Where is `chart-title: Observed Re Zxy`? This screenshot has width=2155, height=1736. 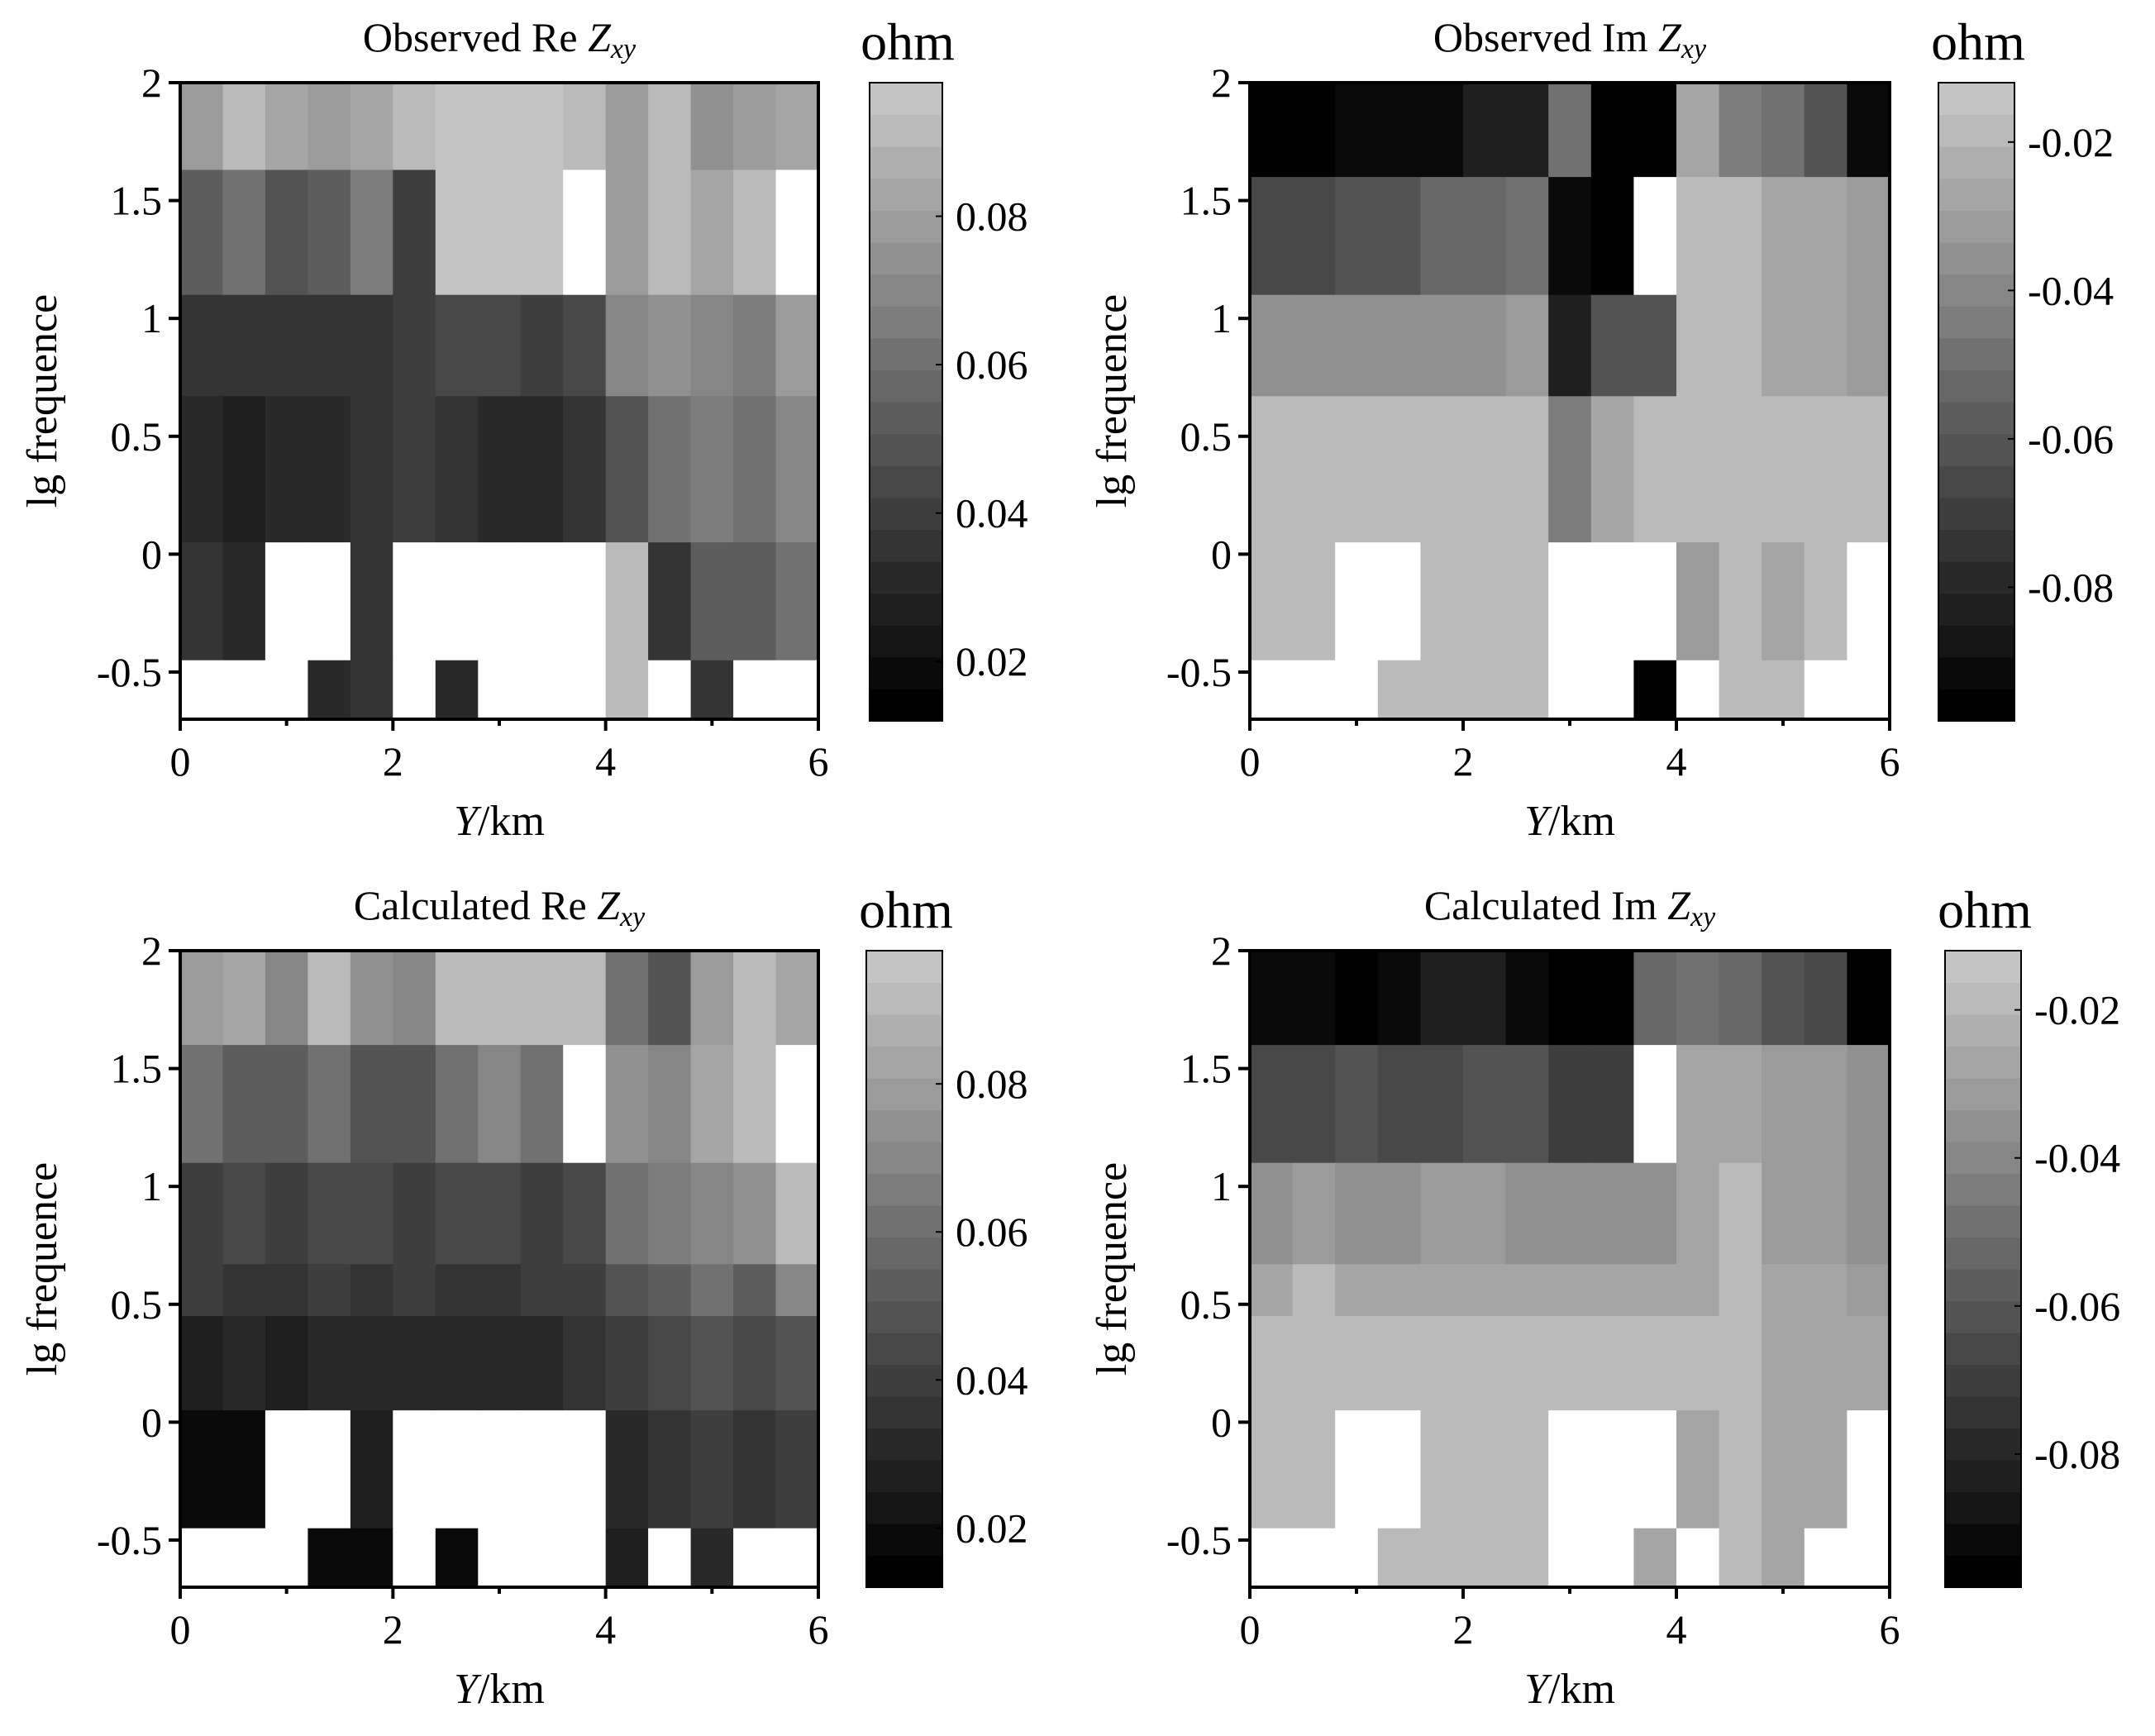 chart-title: Observed Re Zxy is located at coordinates (499, 39).